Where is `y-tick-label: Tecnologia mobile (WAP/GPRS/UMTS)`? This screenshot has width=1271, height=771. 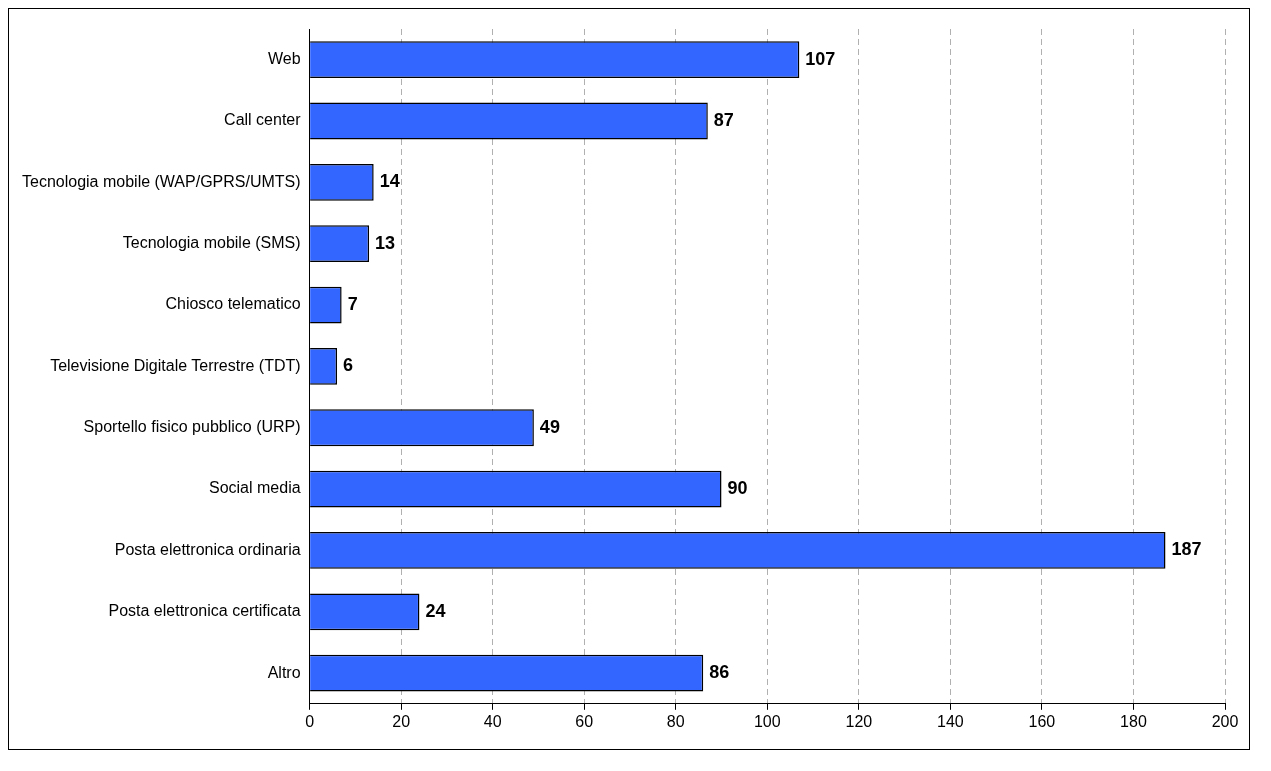
y-tick-label: Tecnologia mobile (WAP/GPRS/UMTS) is located at coordinates (161, 181).